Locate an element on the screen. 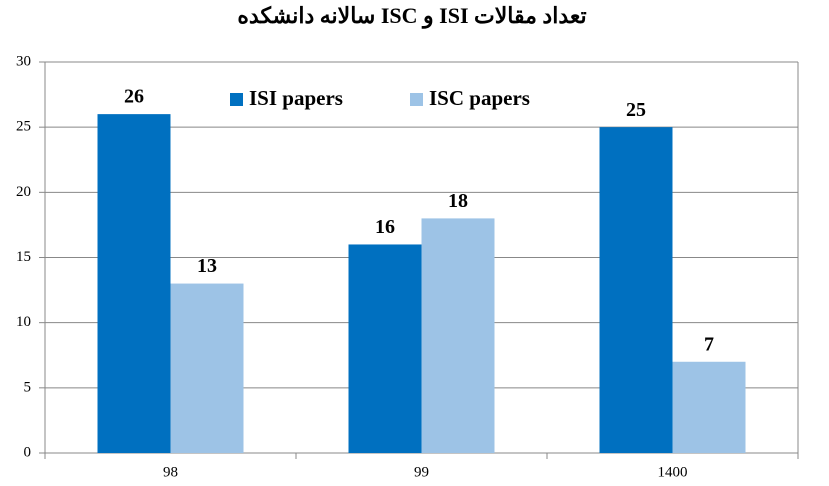  x-tick-label: 98 is located at coordinates (170, 472).